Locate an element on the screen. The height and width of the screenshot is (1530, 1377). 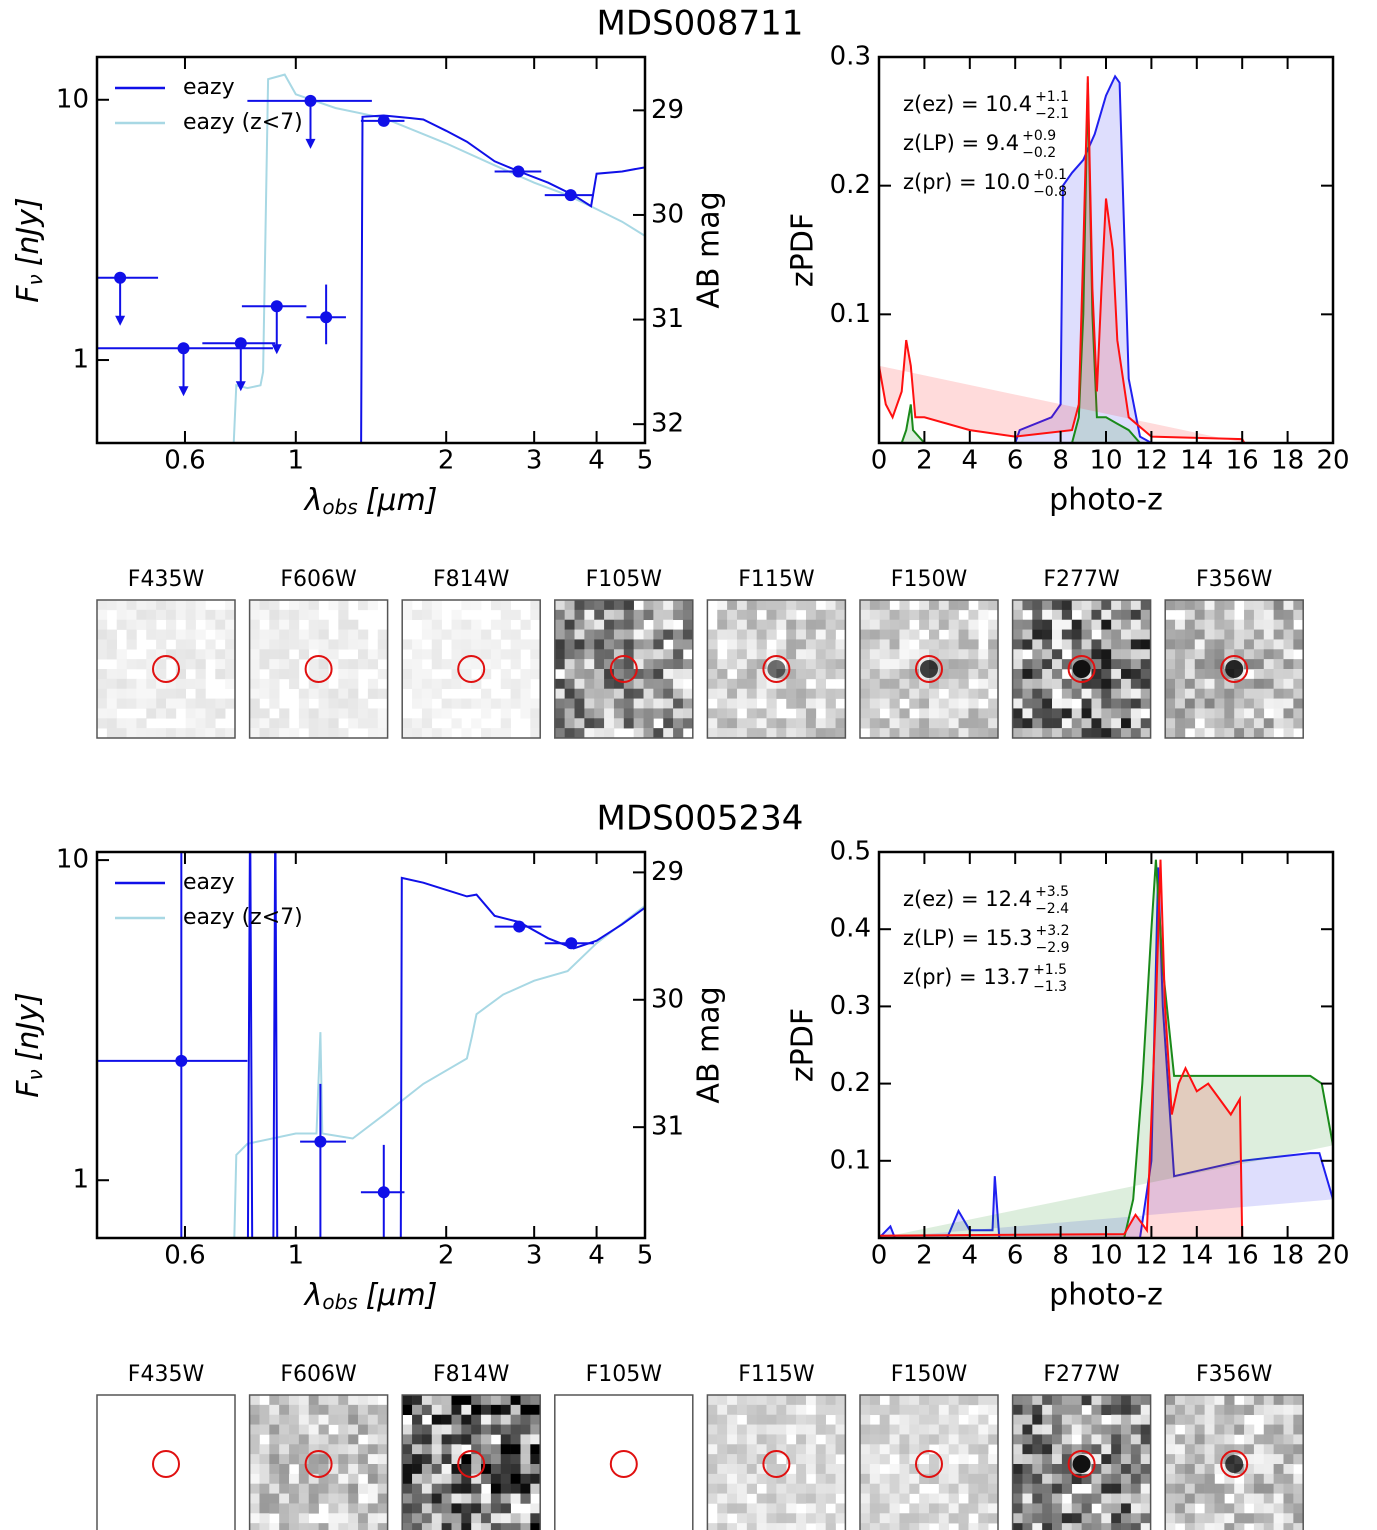
aperture is located at coordinates (318, 1464).